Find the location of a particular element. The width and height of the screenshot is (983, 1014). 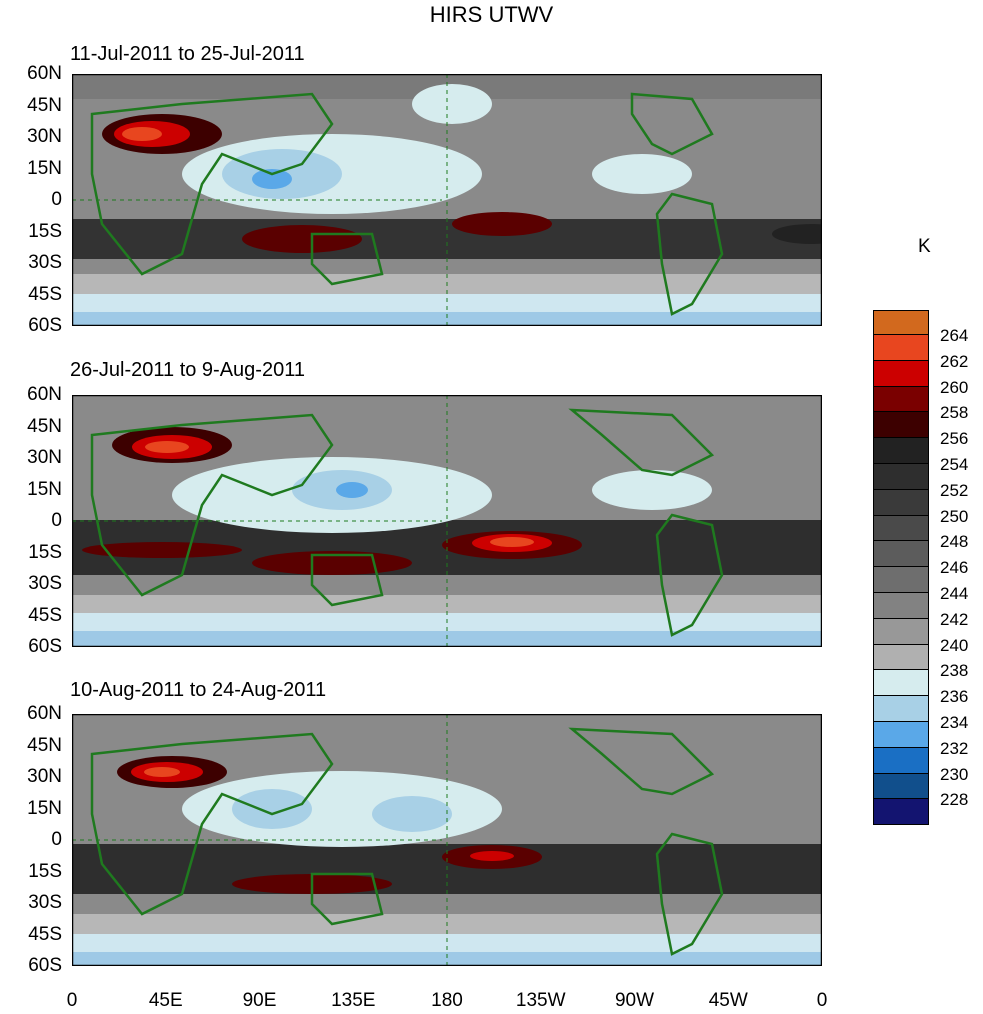

colorbar-label: 244 is located at coordinates (954, 593).